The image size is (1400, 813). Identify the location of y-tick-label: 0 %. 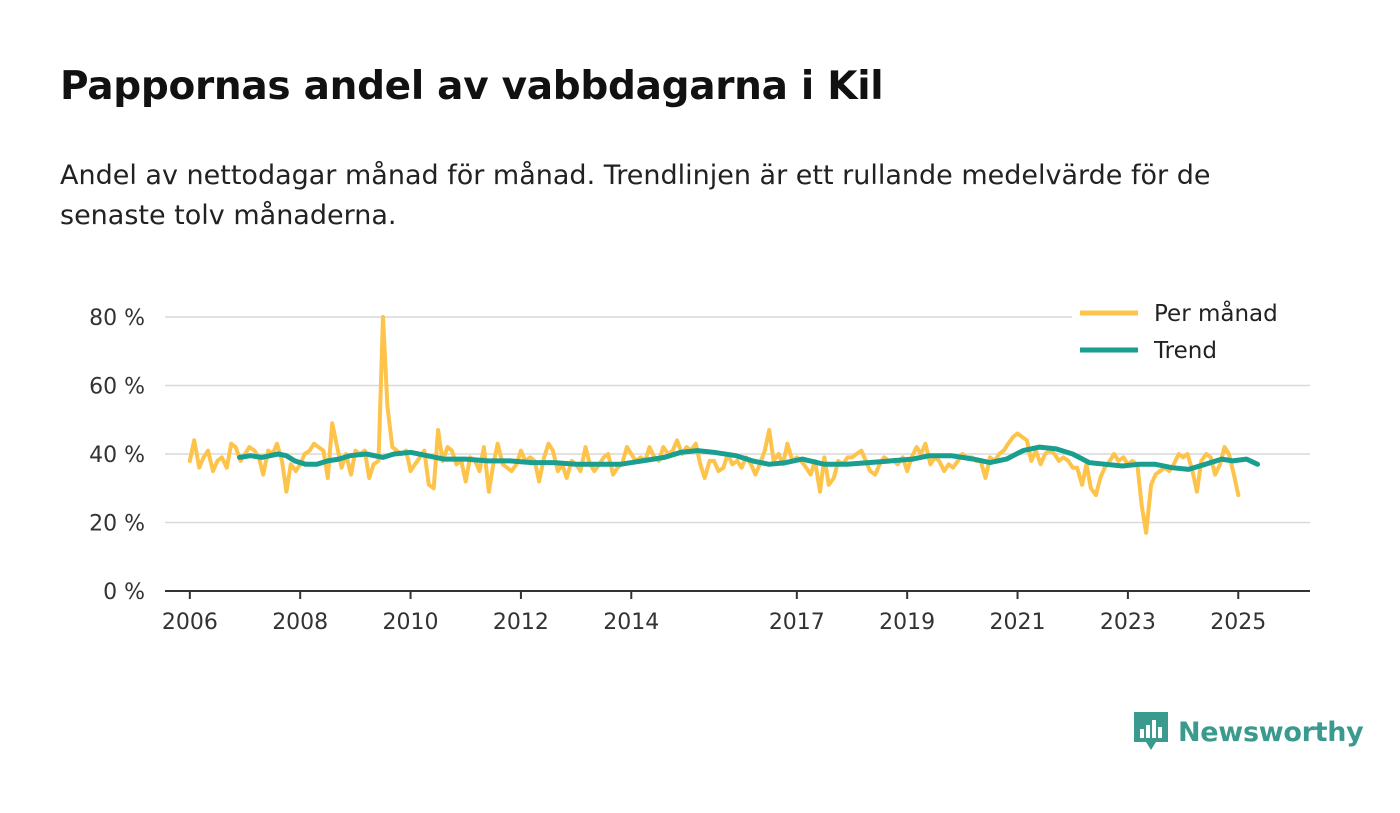
(124, 592).